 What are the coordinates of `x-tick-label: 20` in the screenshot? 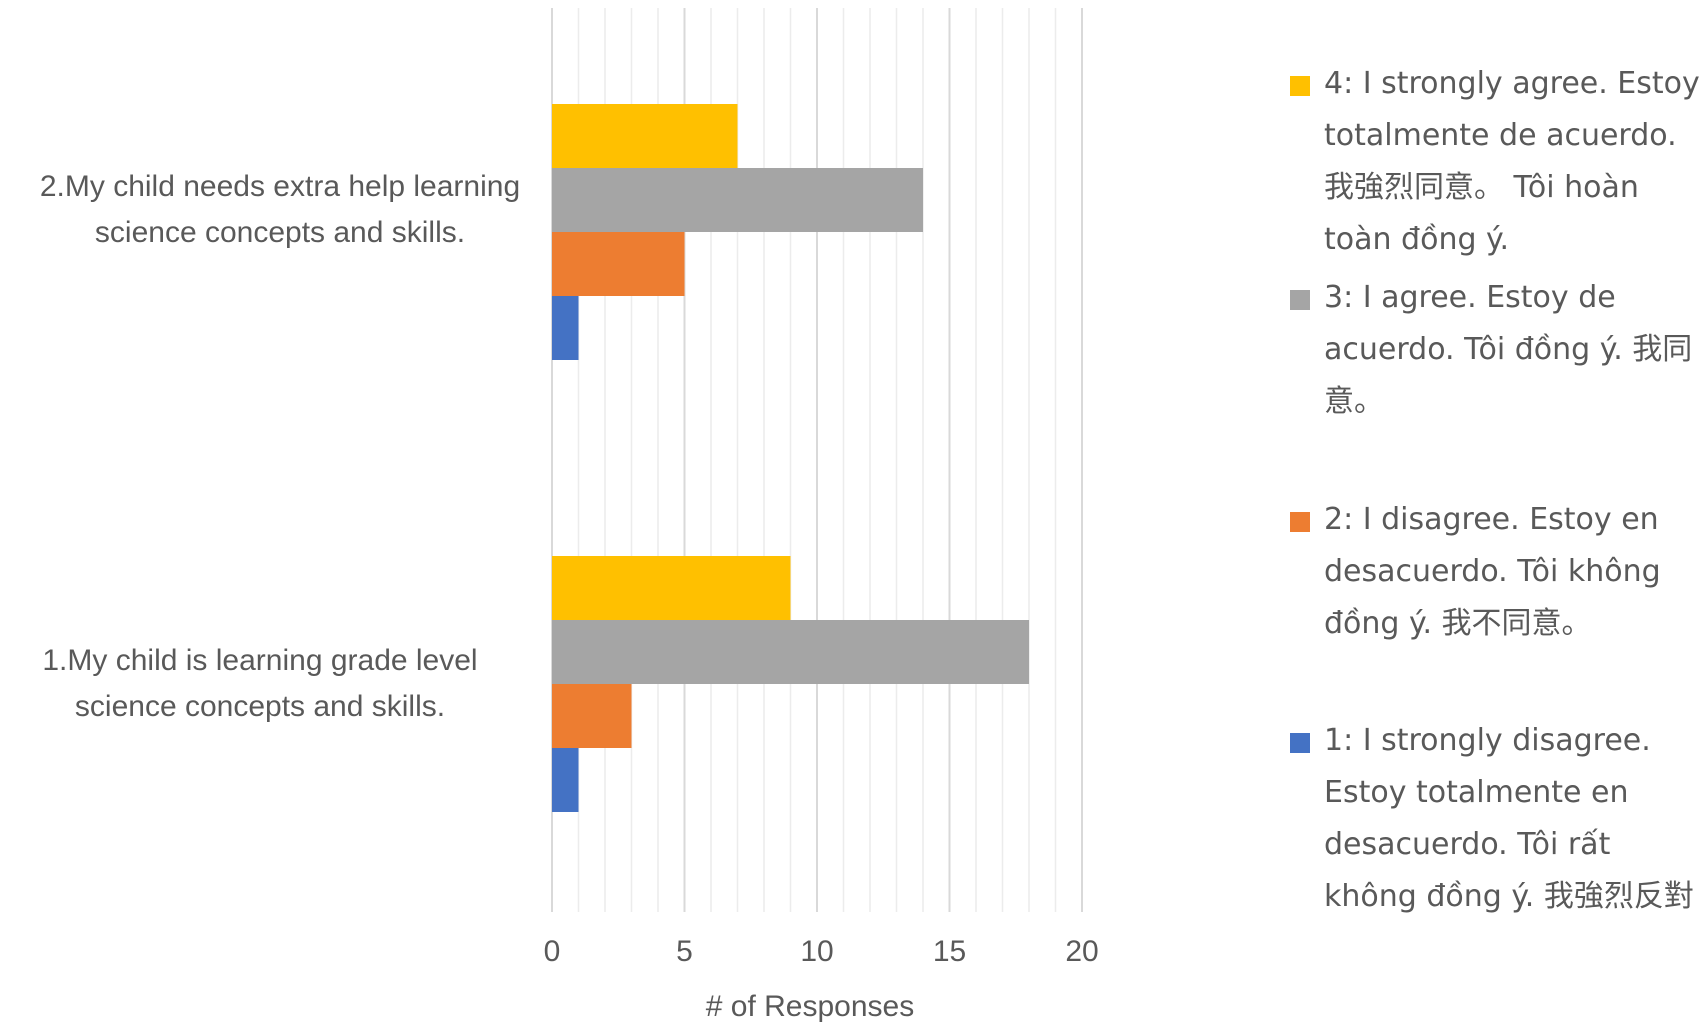 It's located at (1082, 951).